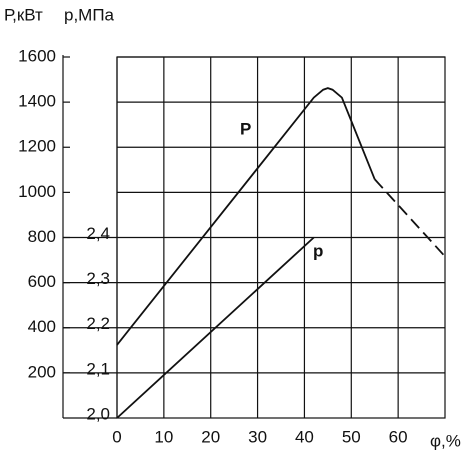 Image resolution: width=476 pixels, height=466 pixels. I want to click on x-tick-label: 20, so click(210, 436).